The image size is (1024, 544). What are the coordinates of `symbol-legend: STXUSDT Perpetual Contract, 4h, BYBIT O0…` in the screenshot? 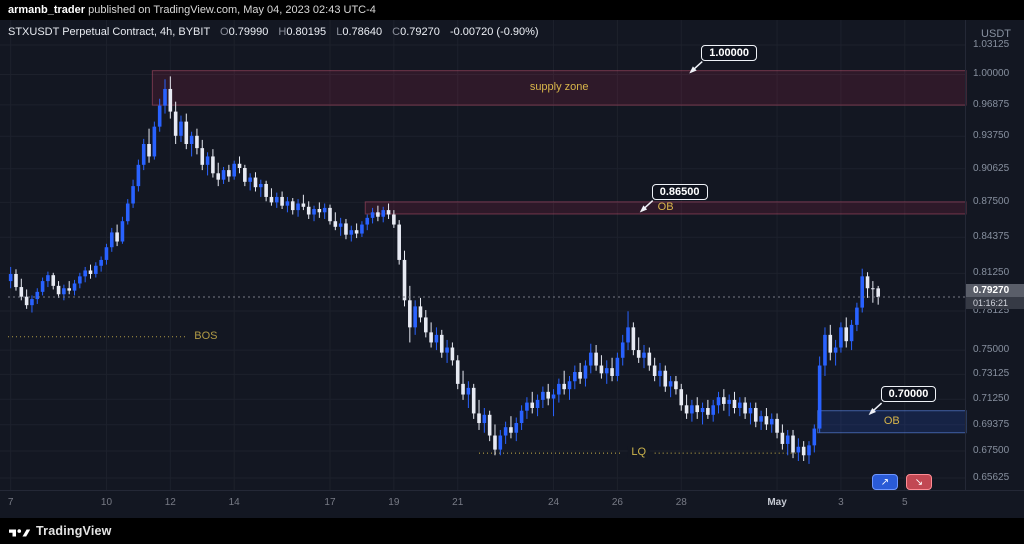 It's located at (273, 32).